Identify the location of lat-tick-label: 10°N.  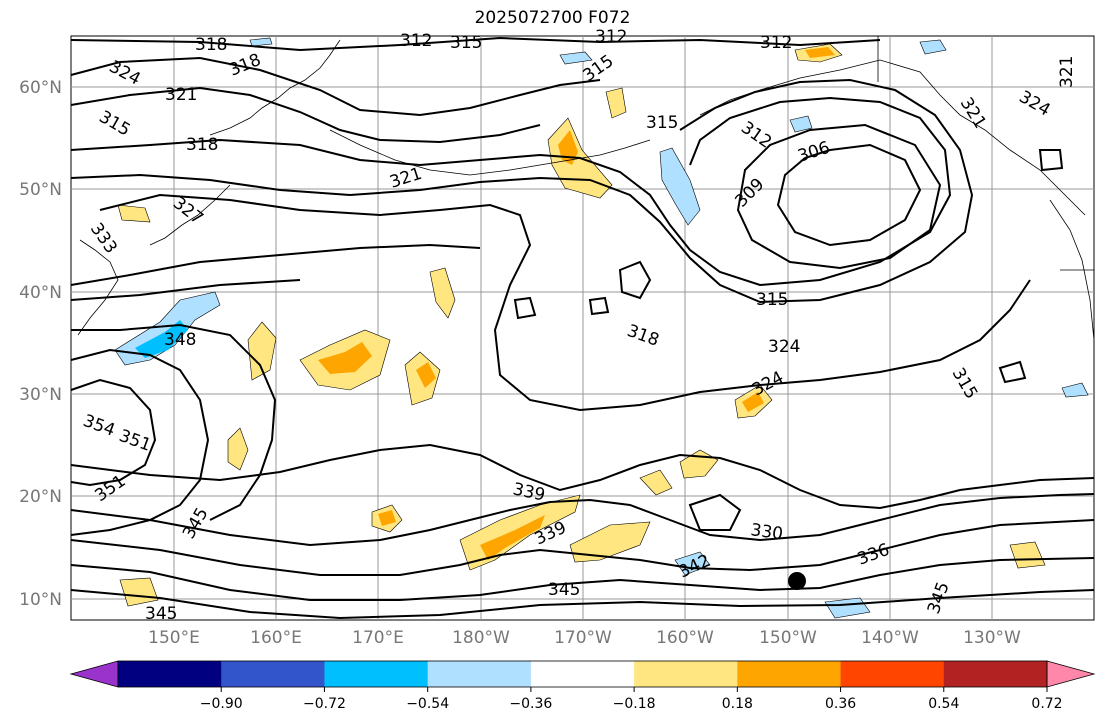
(40, 600).